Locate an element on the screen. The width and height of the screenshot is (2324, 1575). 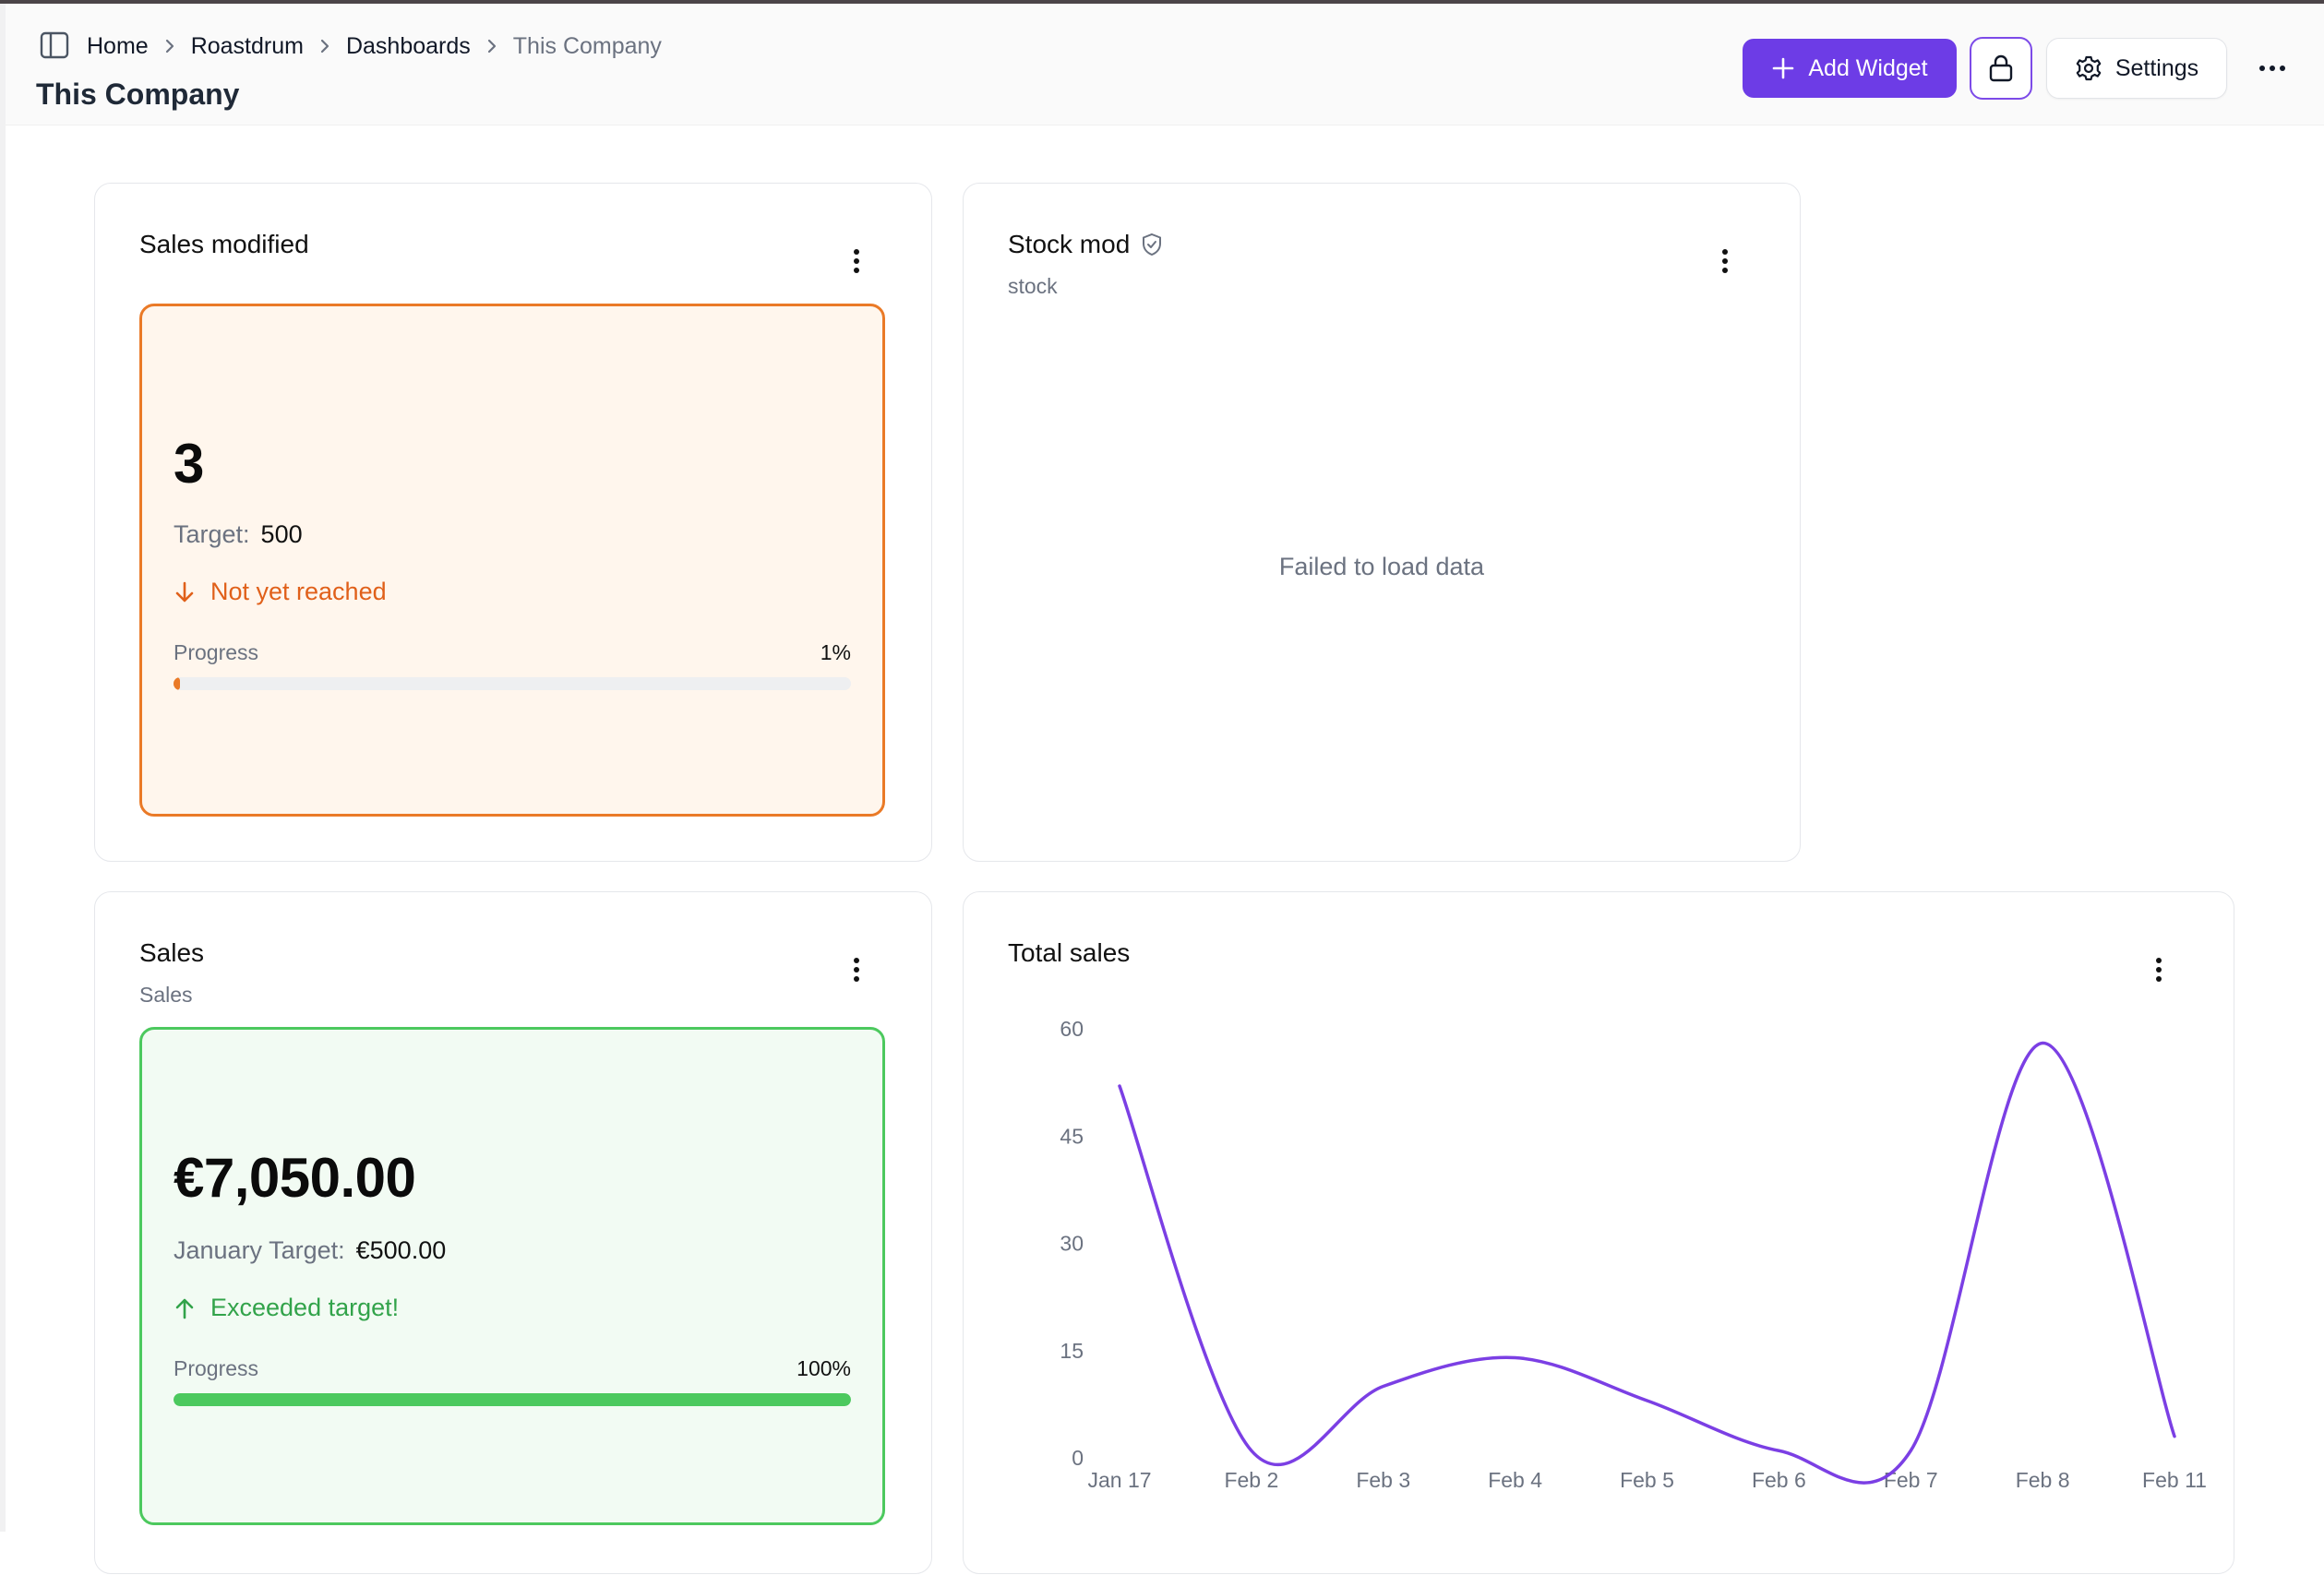
kpi-target: Target: 500 is located at coordinates (238, 534).